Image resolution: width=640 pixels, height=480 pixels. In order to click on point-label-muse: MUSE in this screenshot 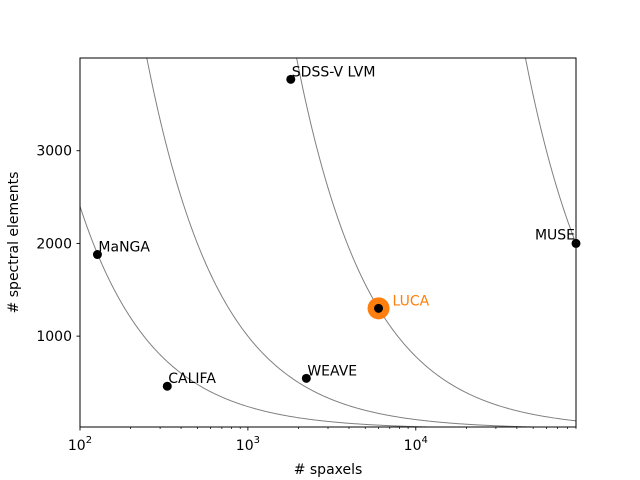, I will do `click(555, 235)`.